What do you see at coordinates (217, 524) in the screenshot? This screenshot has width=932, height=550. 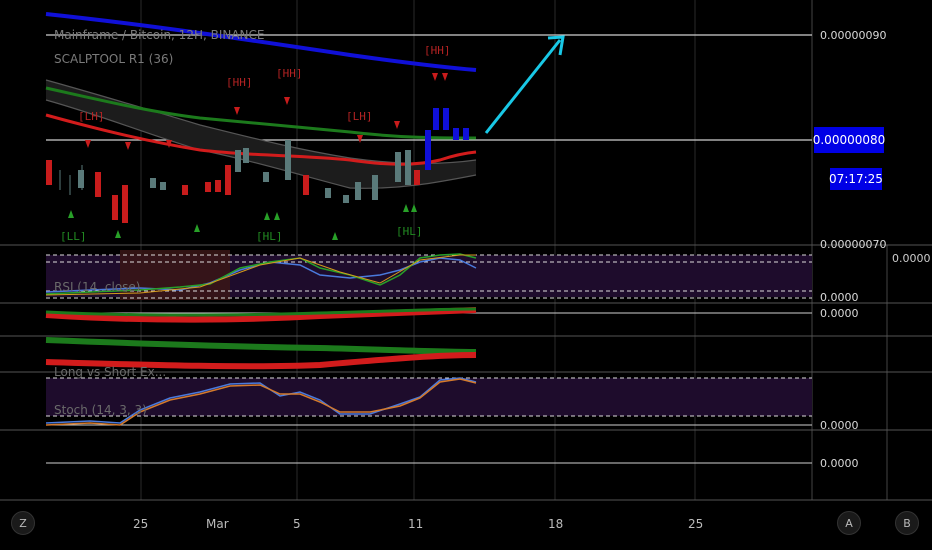 I see `x-tick: Mar` at bounding box center [217, 524].